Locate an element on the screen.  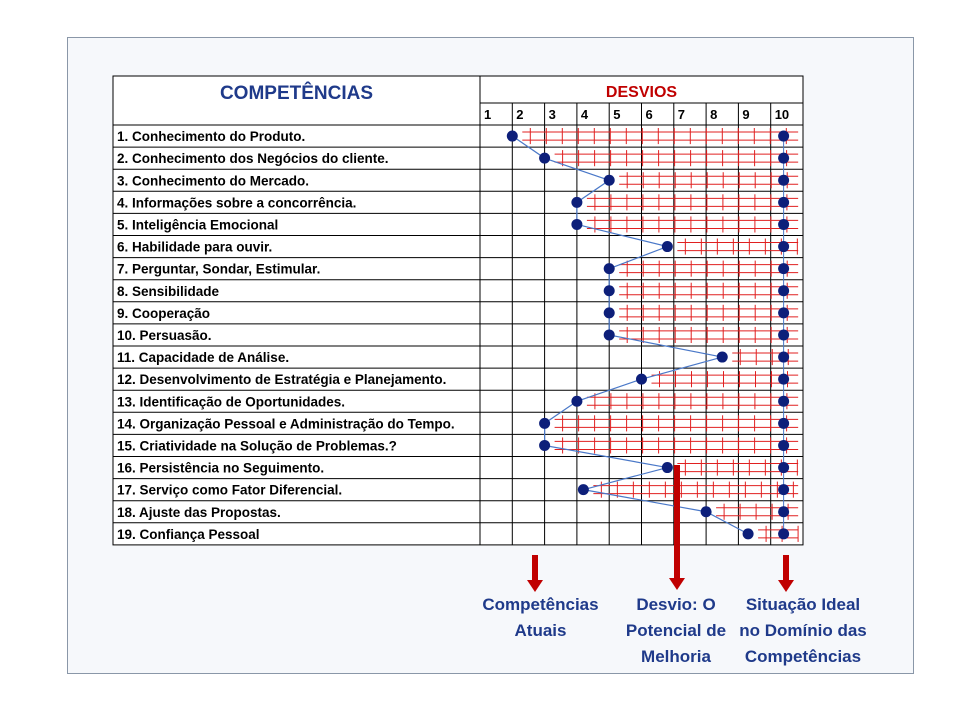
scale-tick-label: 9 is located at coordinates (745, 114).